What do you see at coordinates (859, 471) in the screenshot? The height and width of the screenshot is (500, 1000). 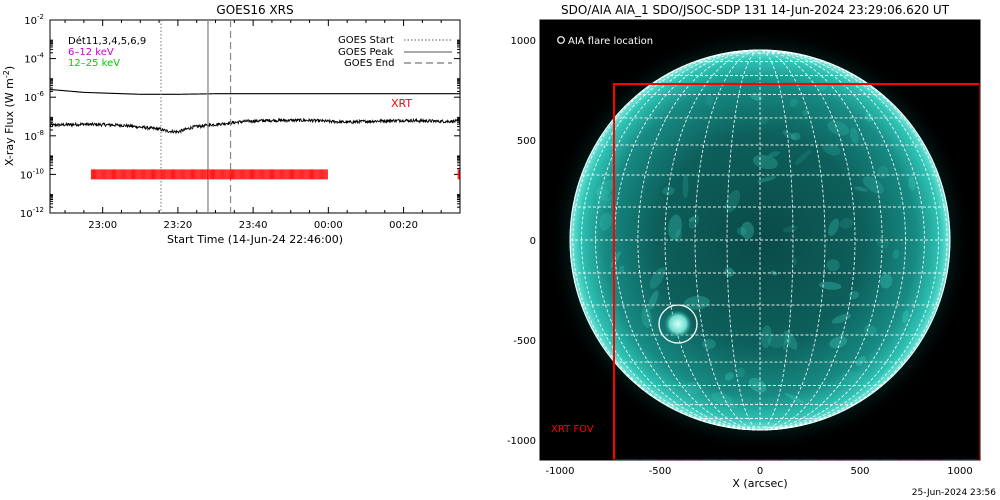 I see `aia-x-tick-label: 500` at bounding box center [859, 471].